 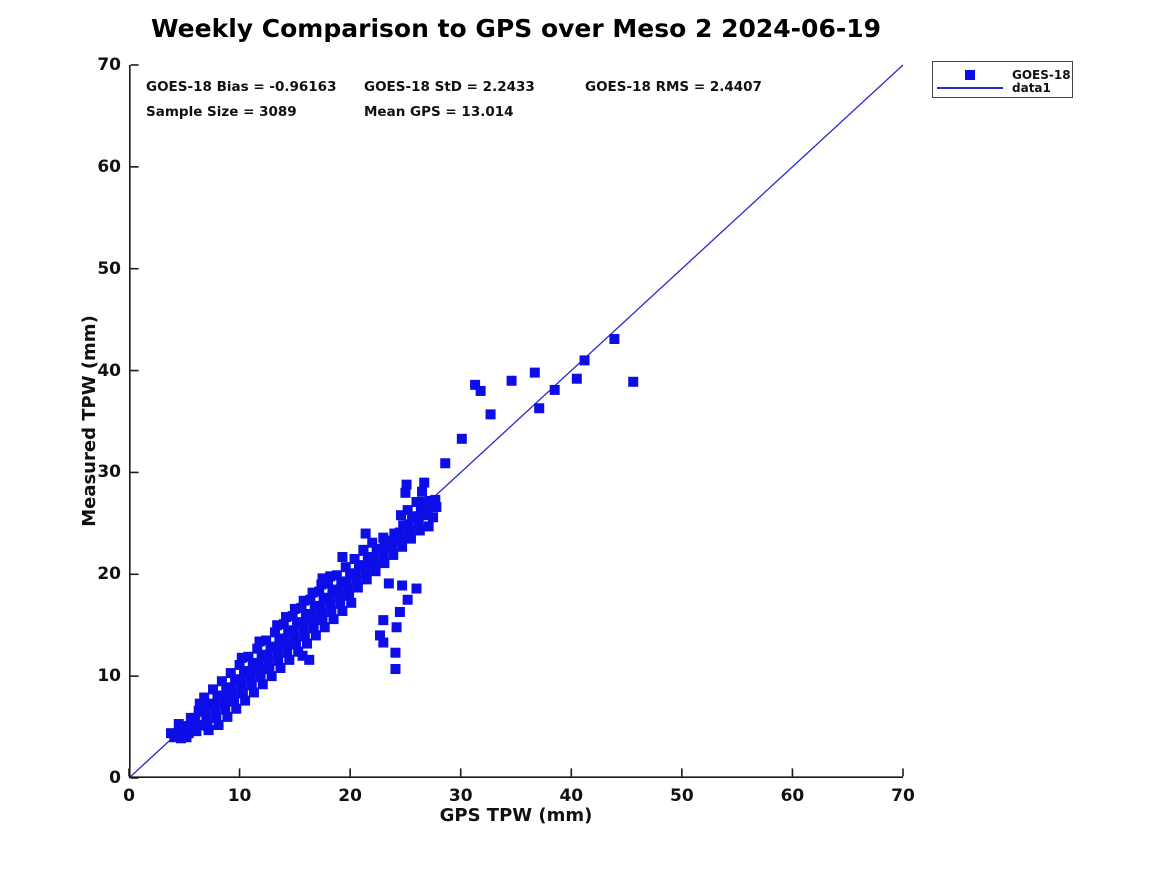 What do you see at coordinates (109, 676) in the screenshot?
I see `y-tick-label: 10` at bounding box center [109, 676].